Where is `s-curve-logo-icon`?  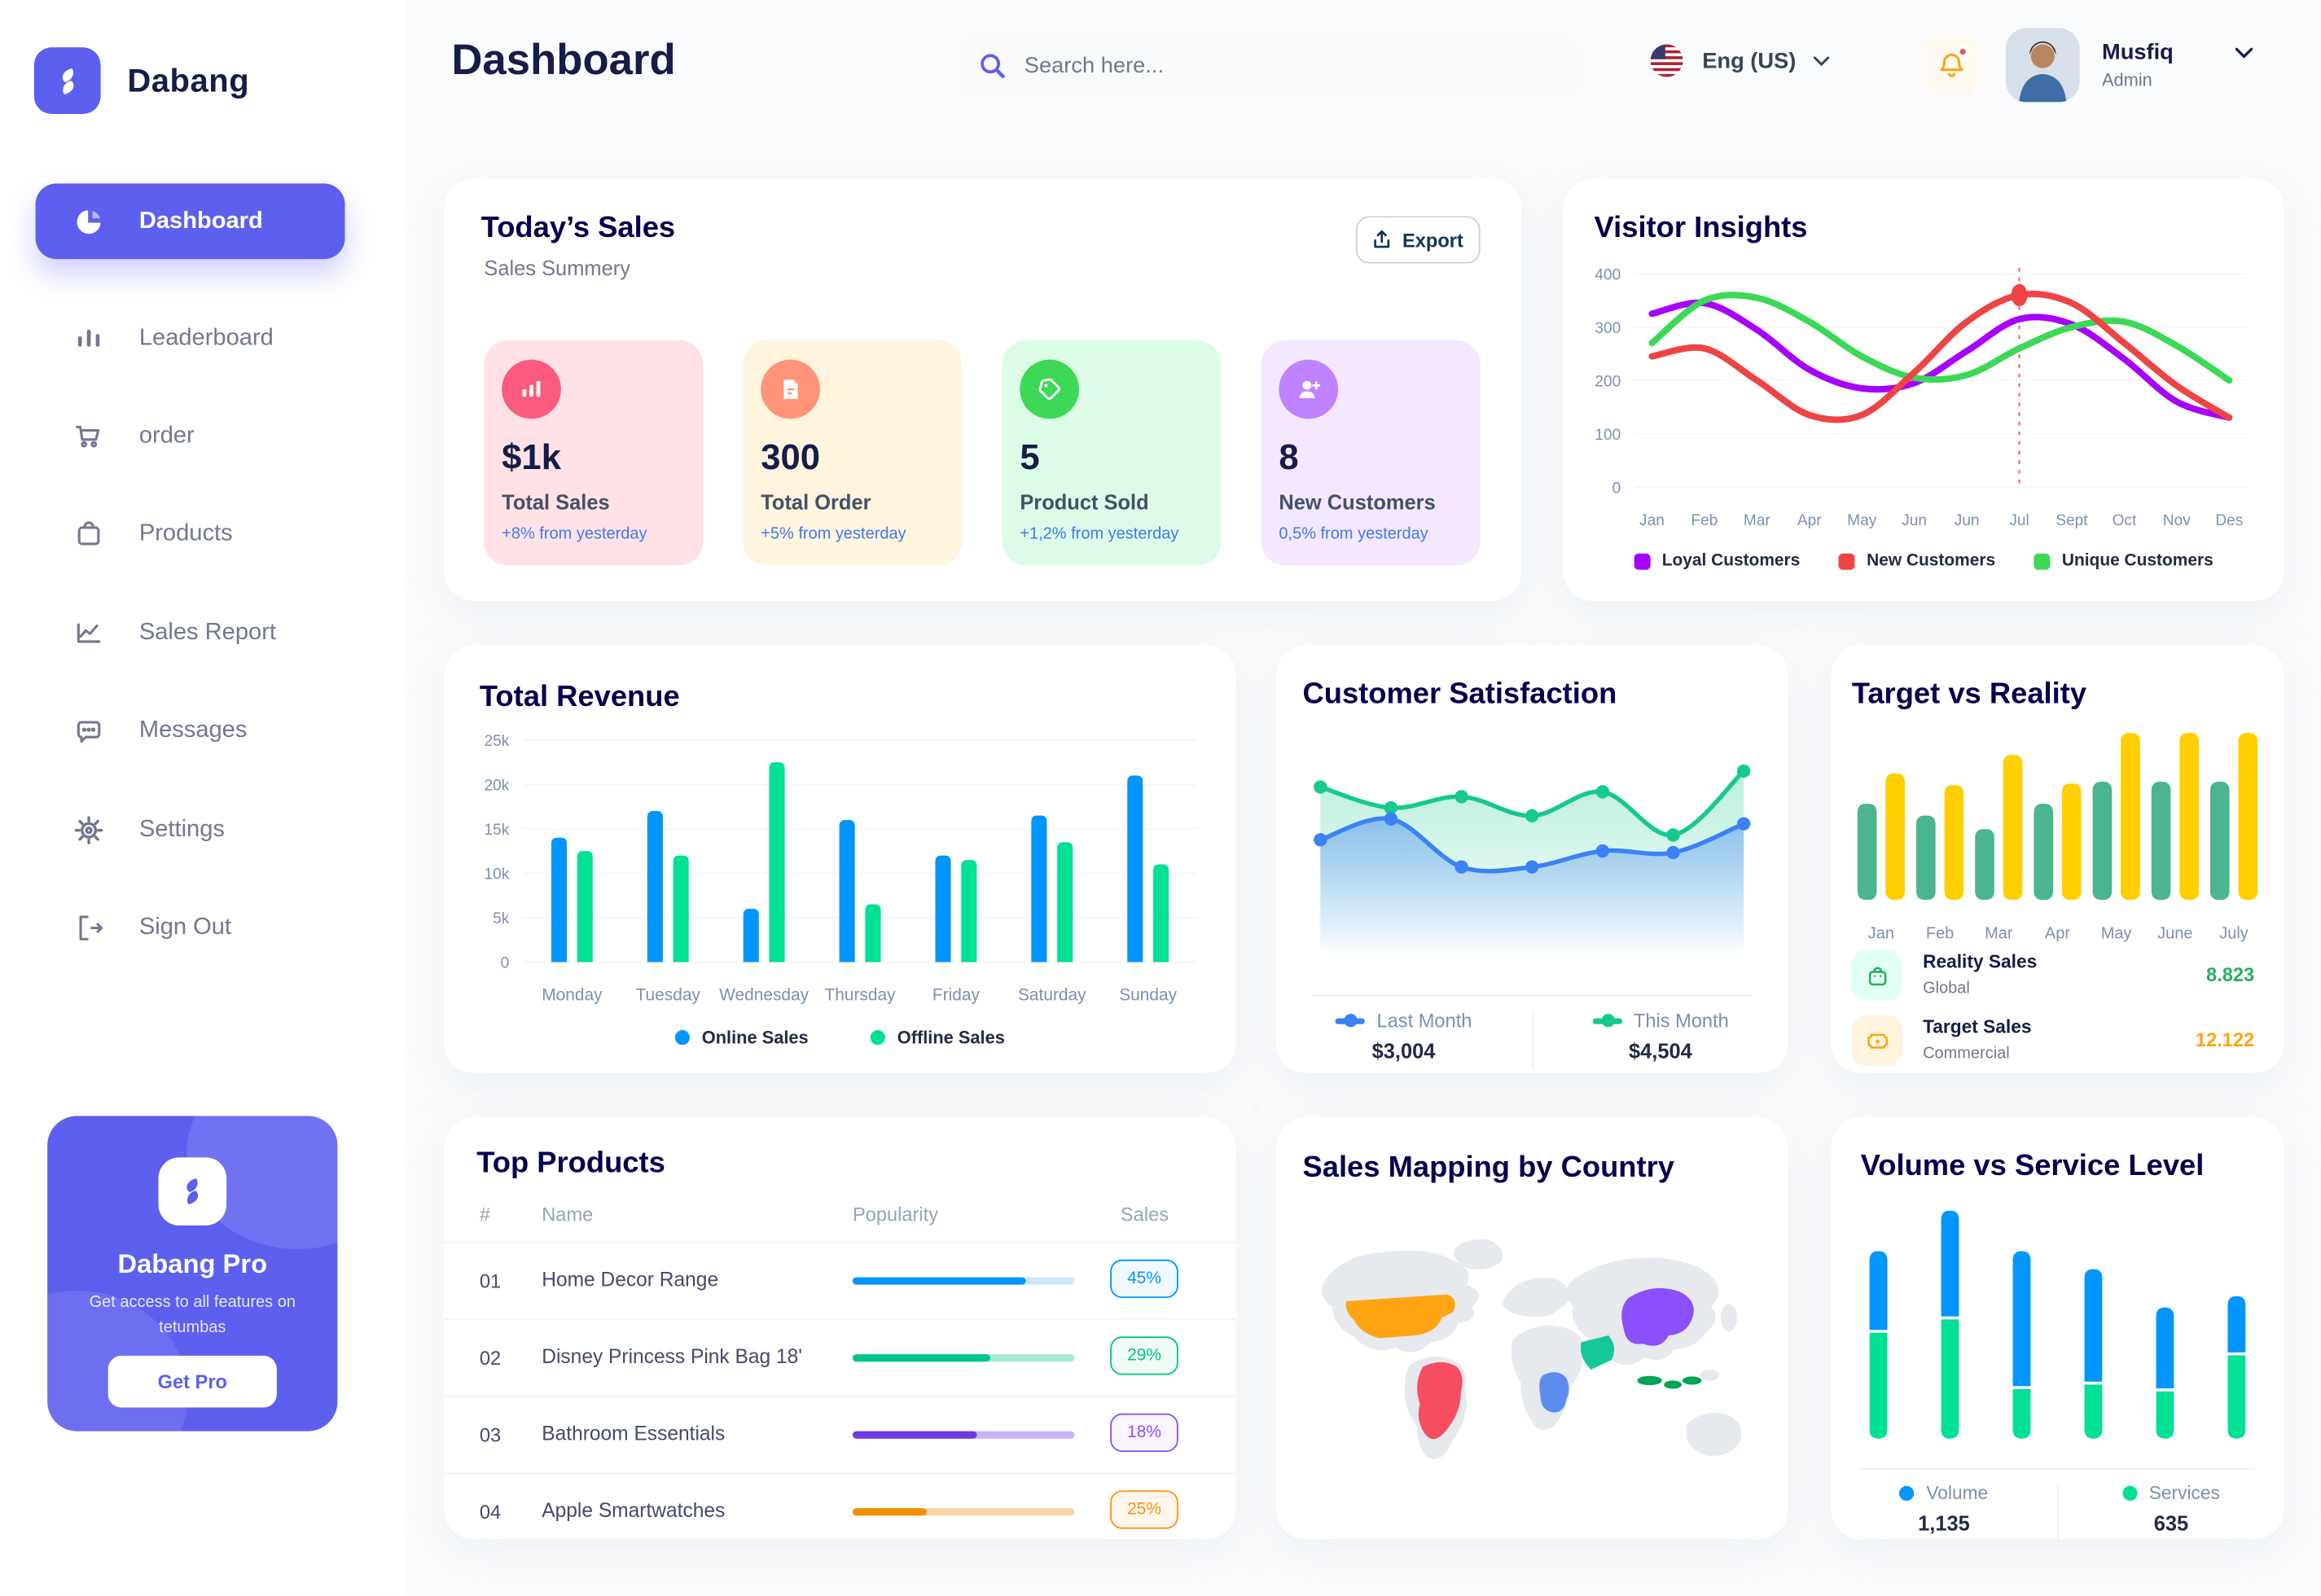
s-curve-logo-icon is located at coordinates (67, 81).